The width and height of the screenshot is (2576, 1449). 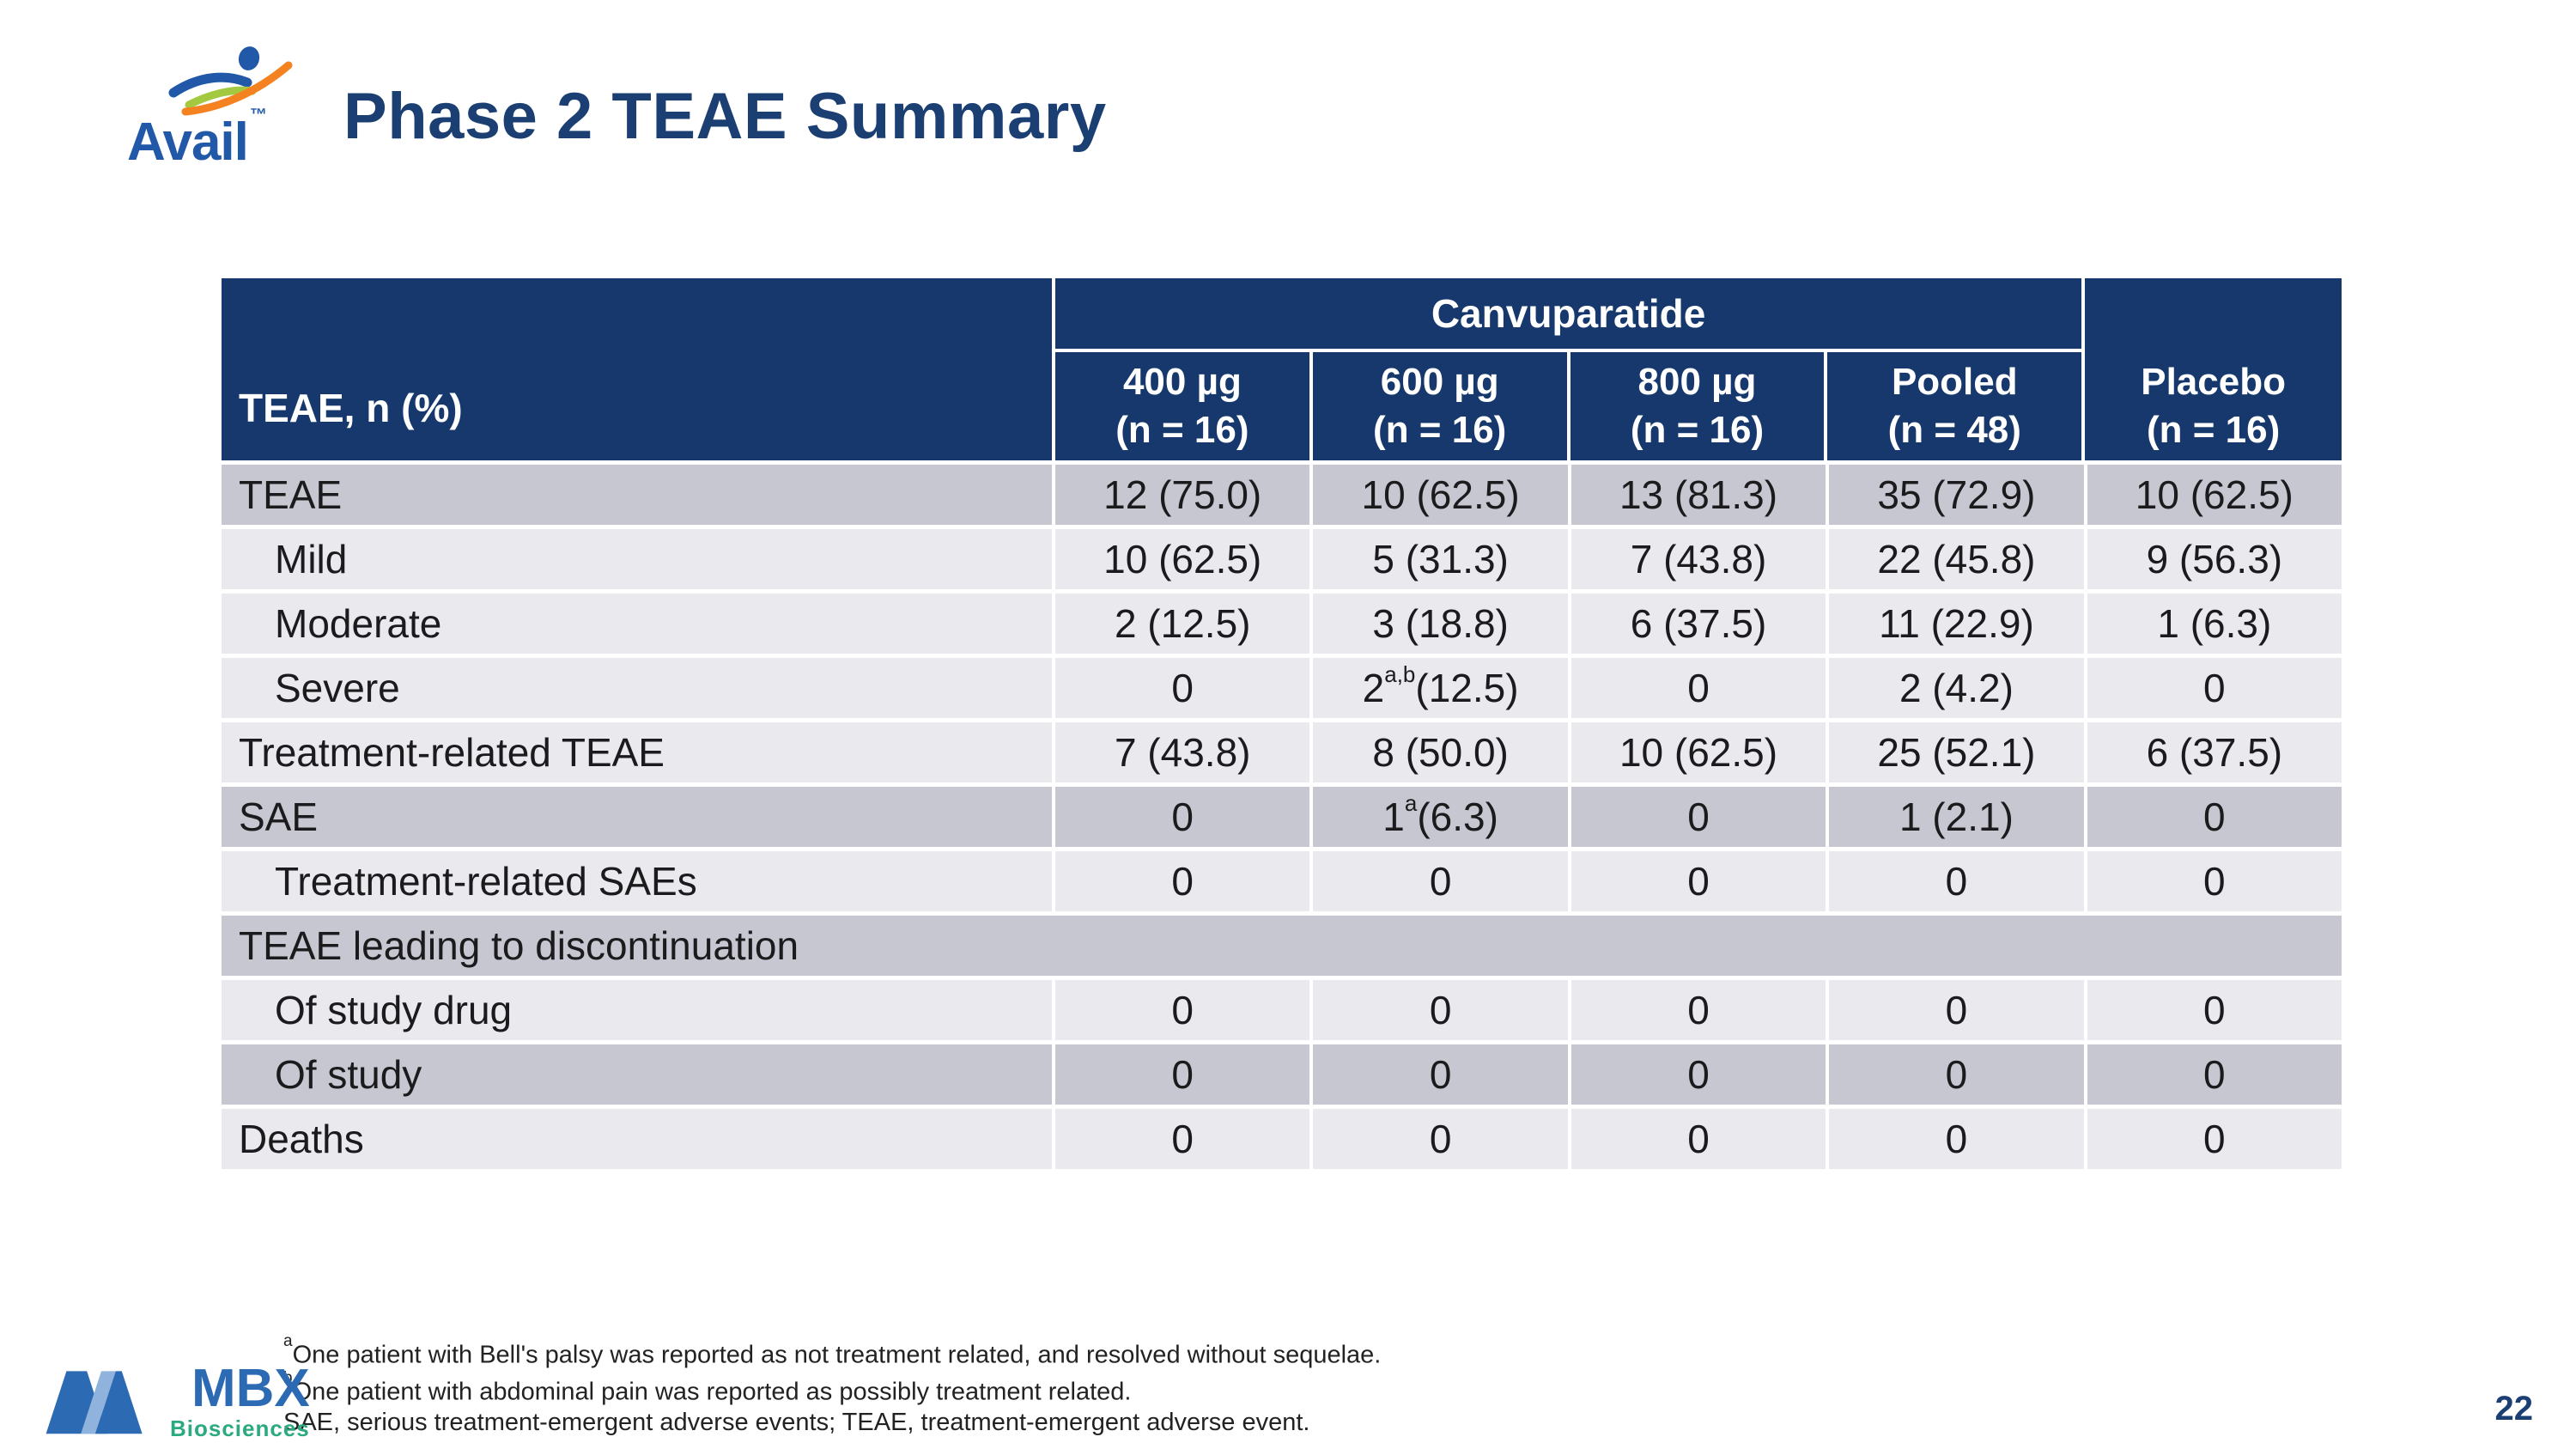 What do you see at coordinates (1438, 752) in the screenshot?
I see `value-cell: 8 (50.0)` at bounding box center [1438, 752].